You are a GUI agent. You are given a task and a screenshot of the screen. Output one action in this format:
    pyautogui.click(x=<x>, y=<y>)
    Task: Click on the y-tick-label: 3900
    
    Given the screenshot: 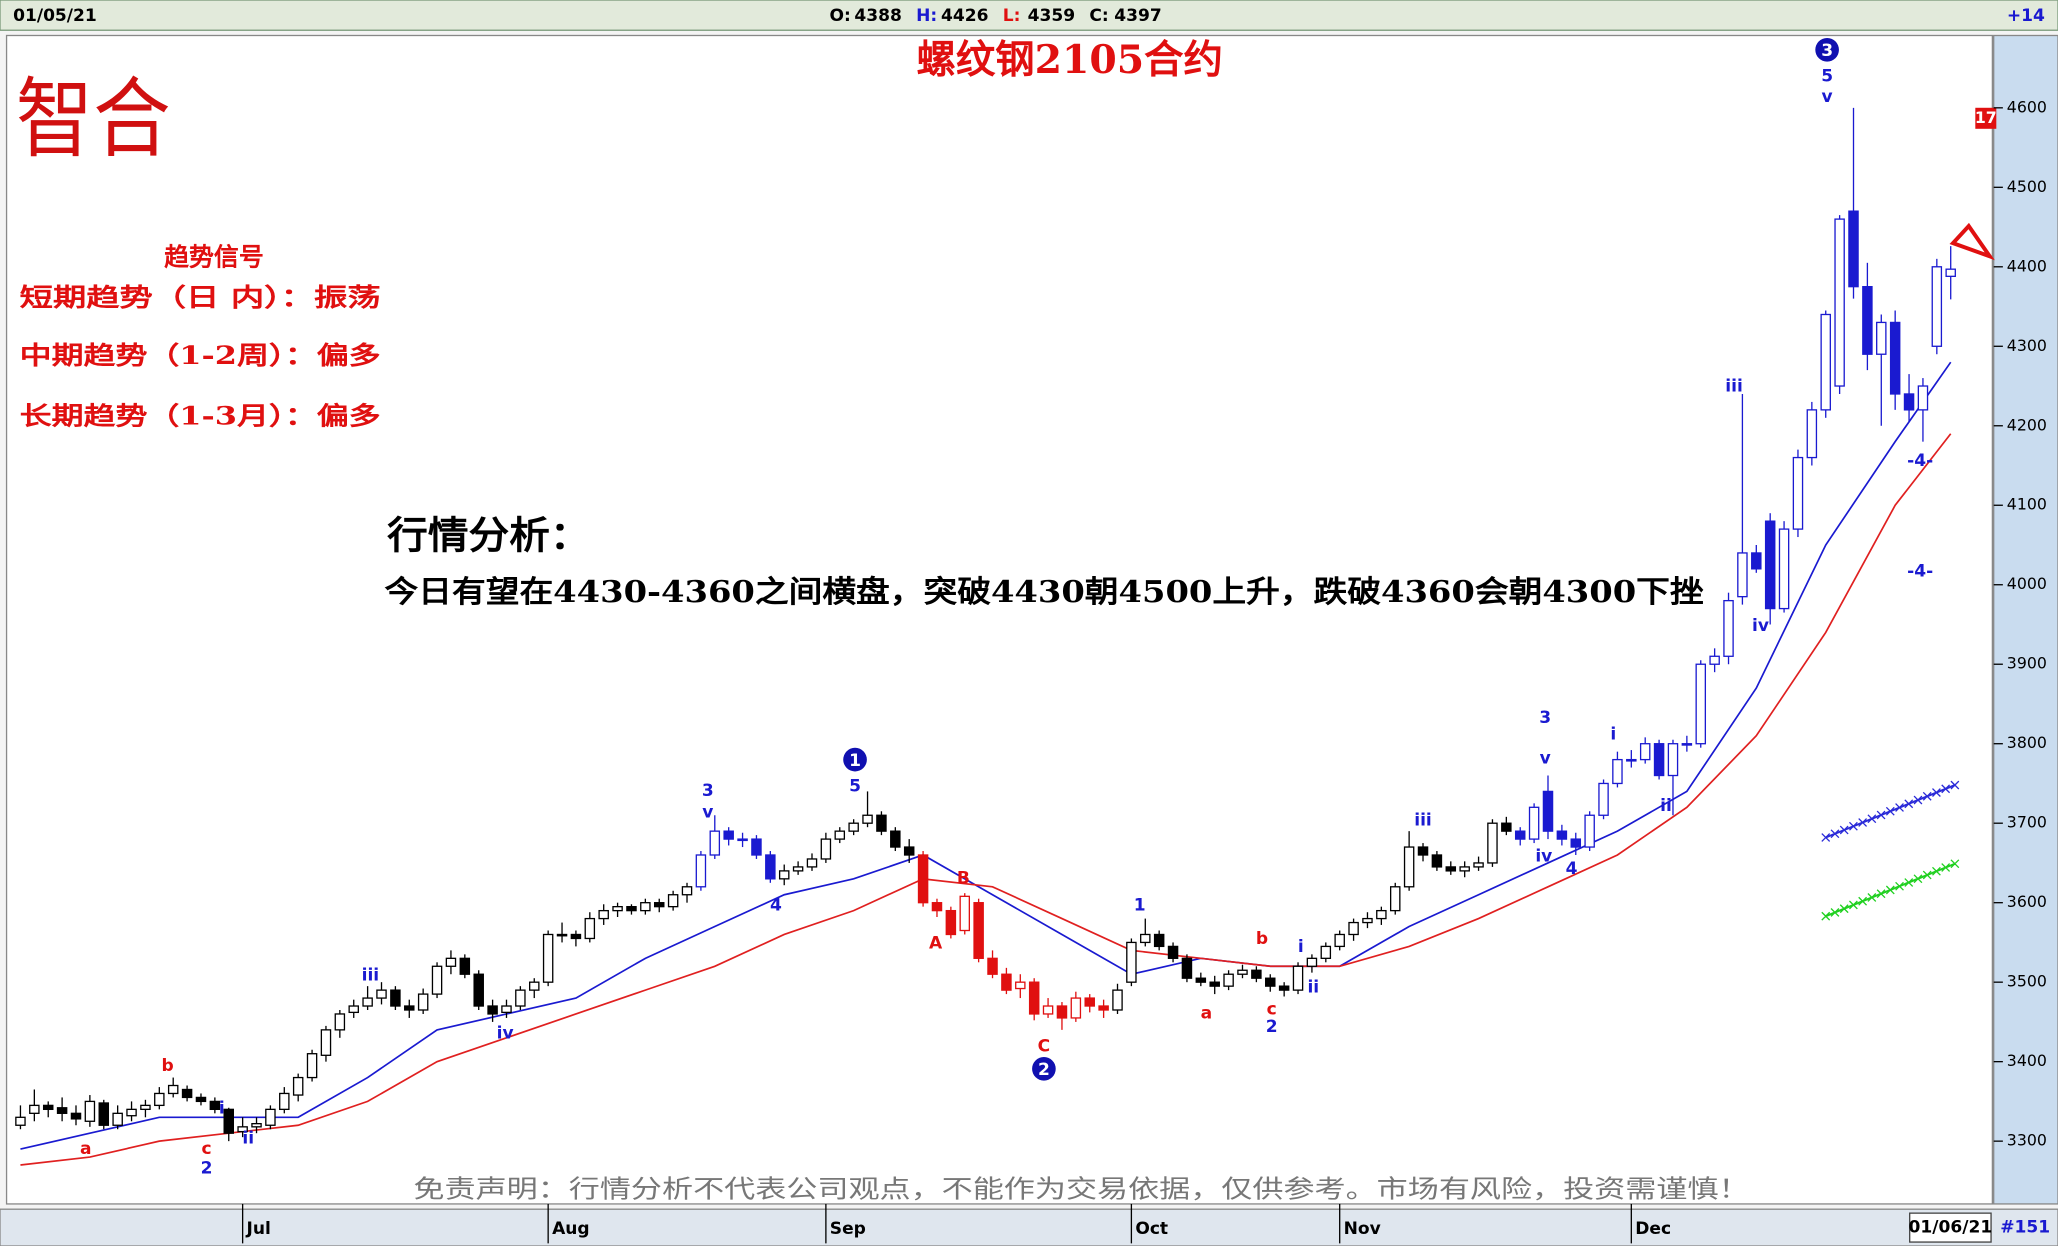 What is the action you would take?
    pyautogui.click(x=2027, y=663)
    